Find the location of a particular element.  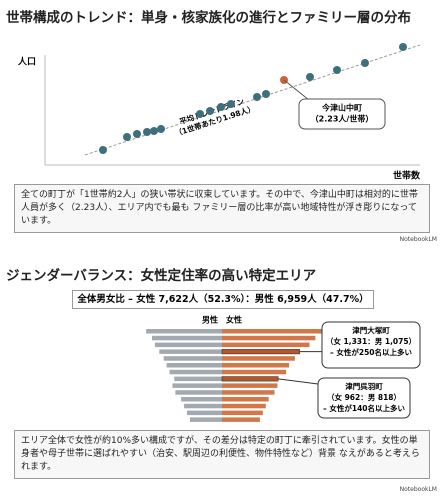

trend-label: 平均トレンドライン（1世帯あたり1.98人） is located at coordinates (214, 117).